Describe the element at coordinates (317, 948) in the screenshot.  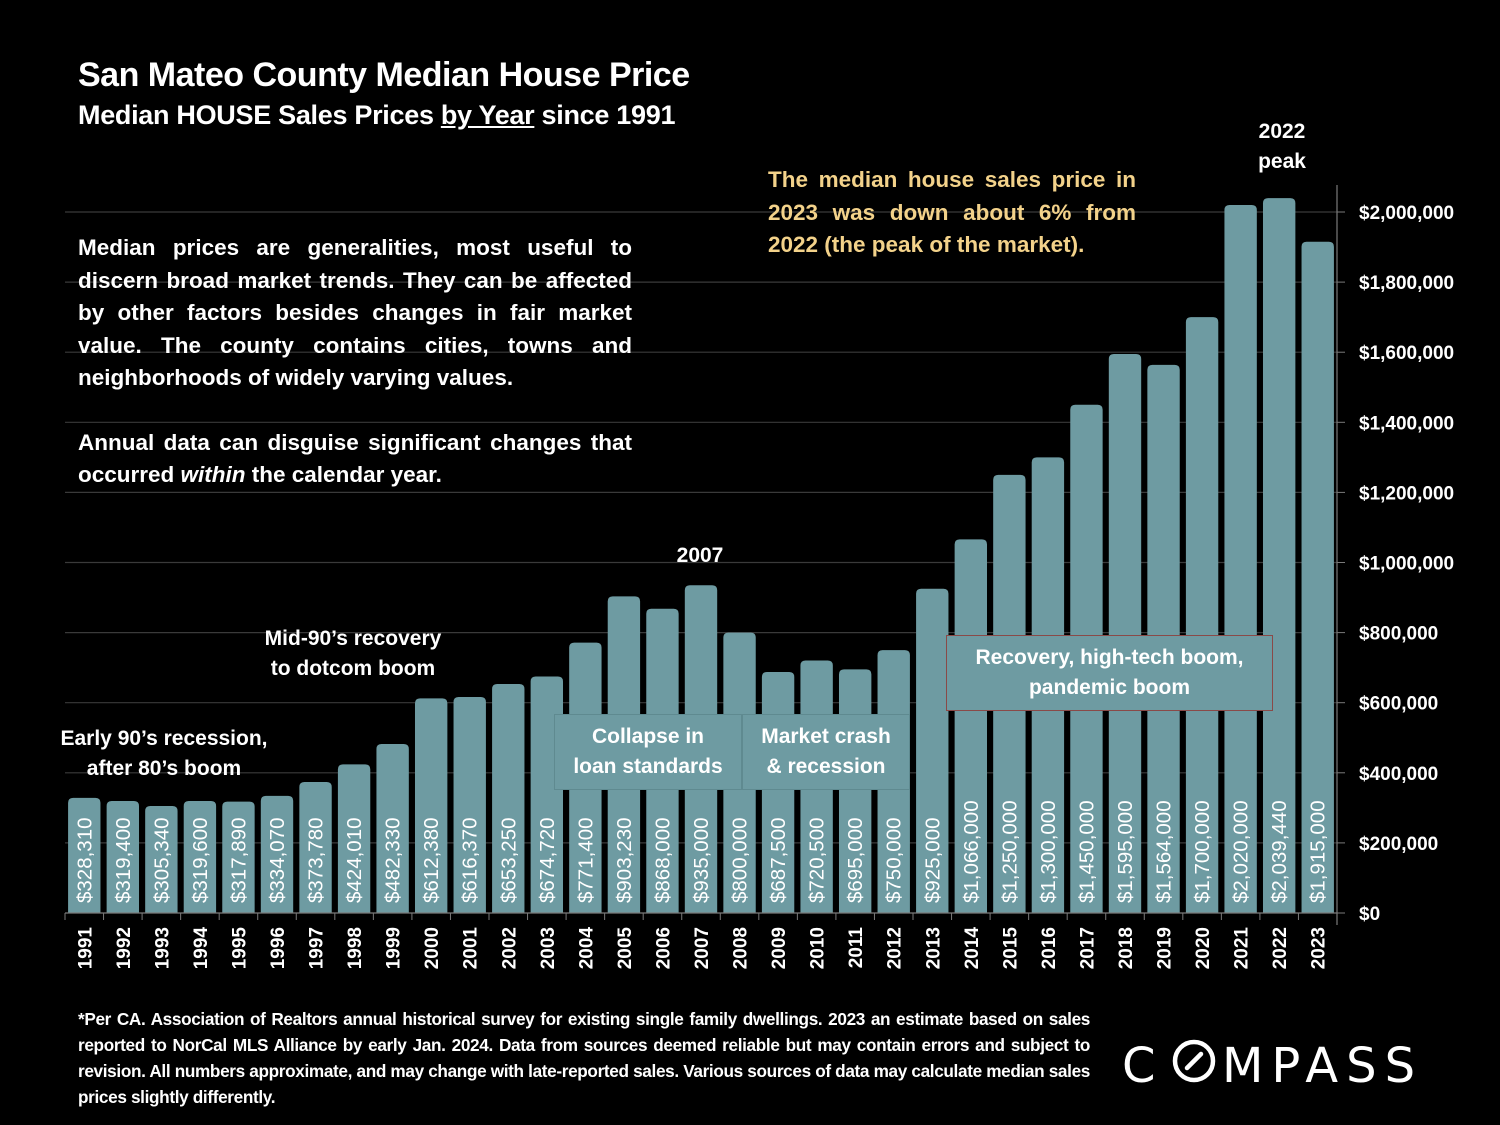
I see `x-tick-label: 1997` at that location.